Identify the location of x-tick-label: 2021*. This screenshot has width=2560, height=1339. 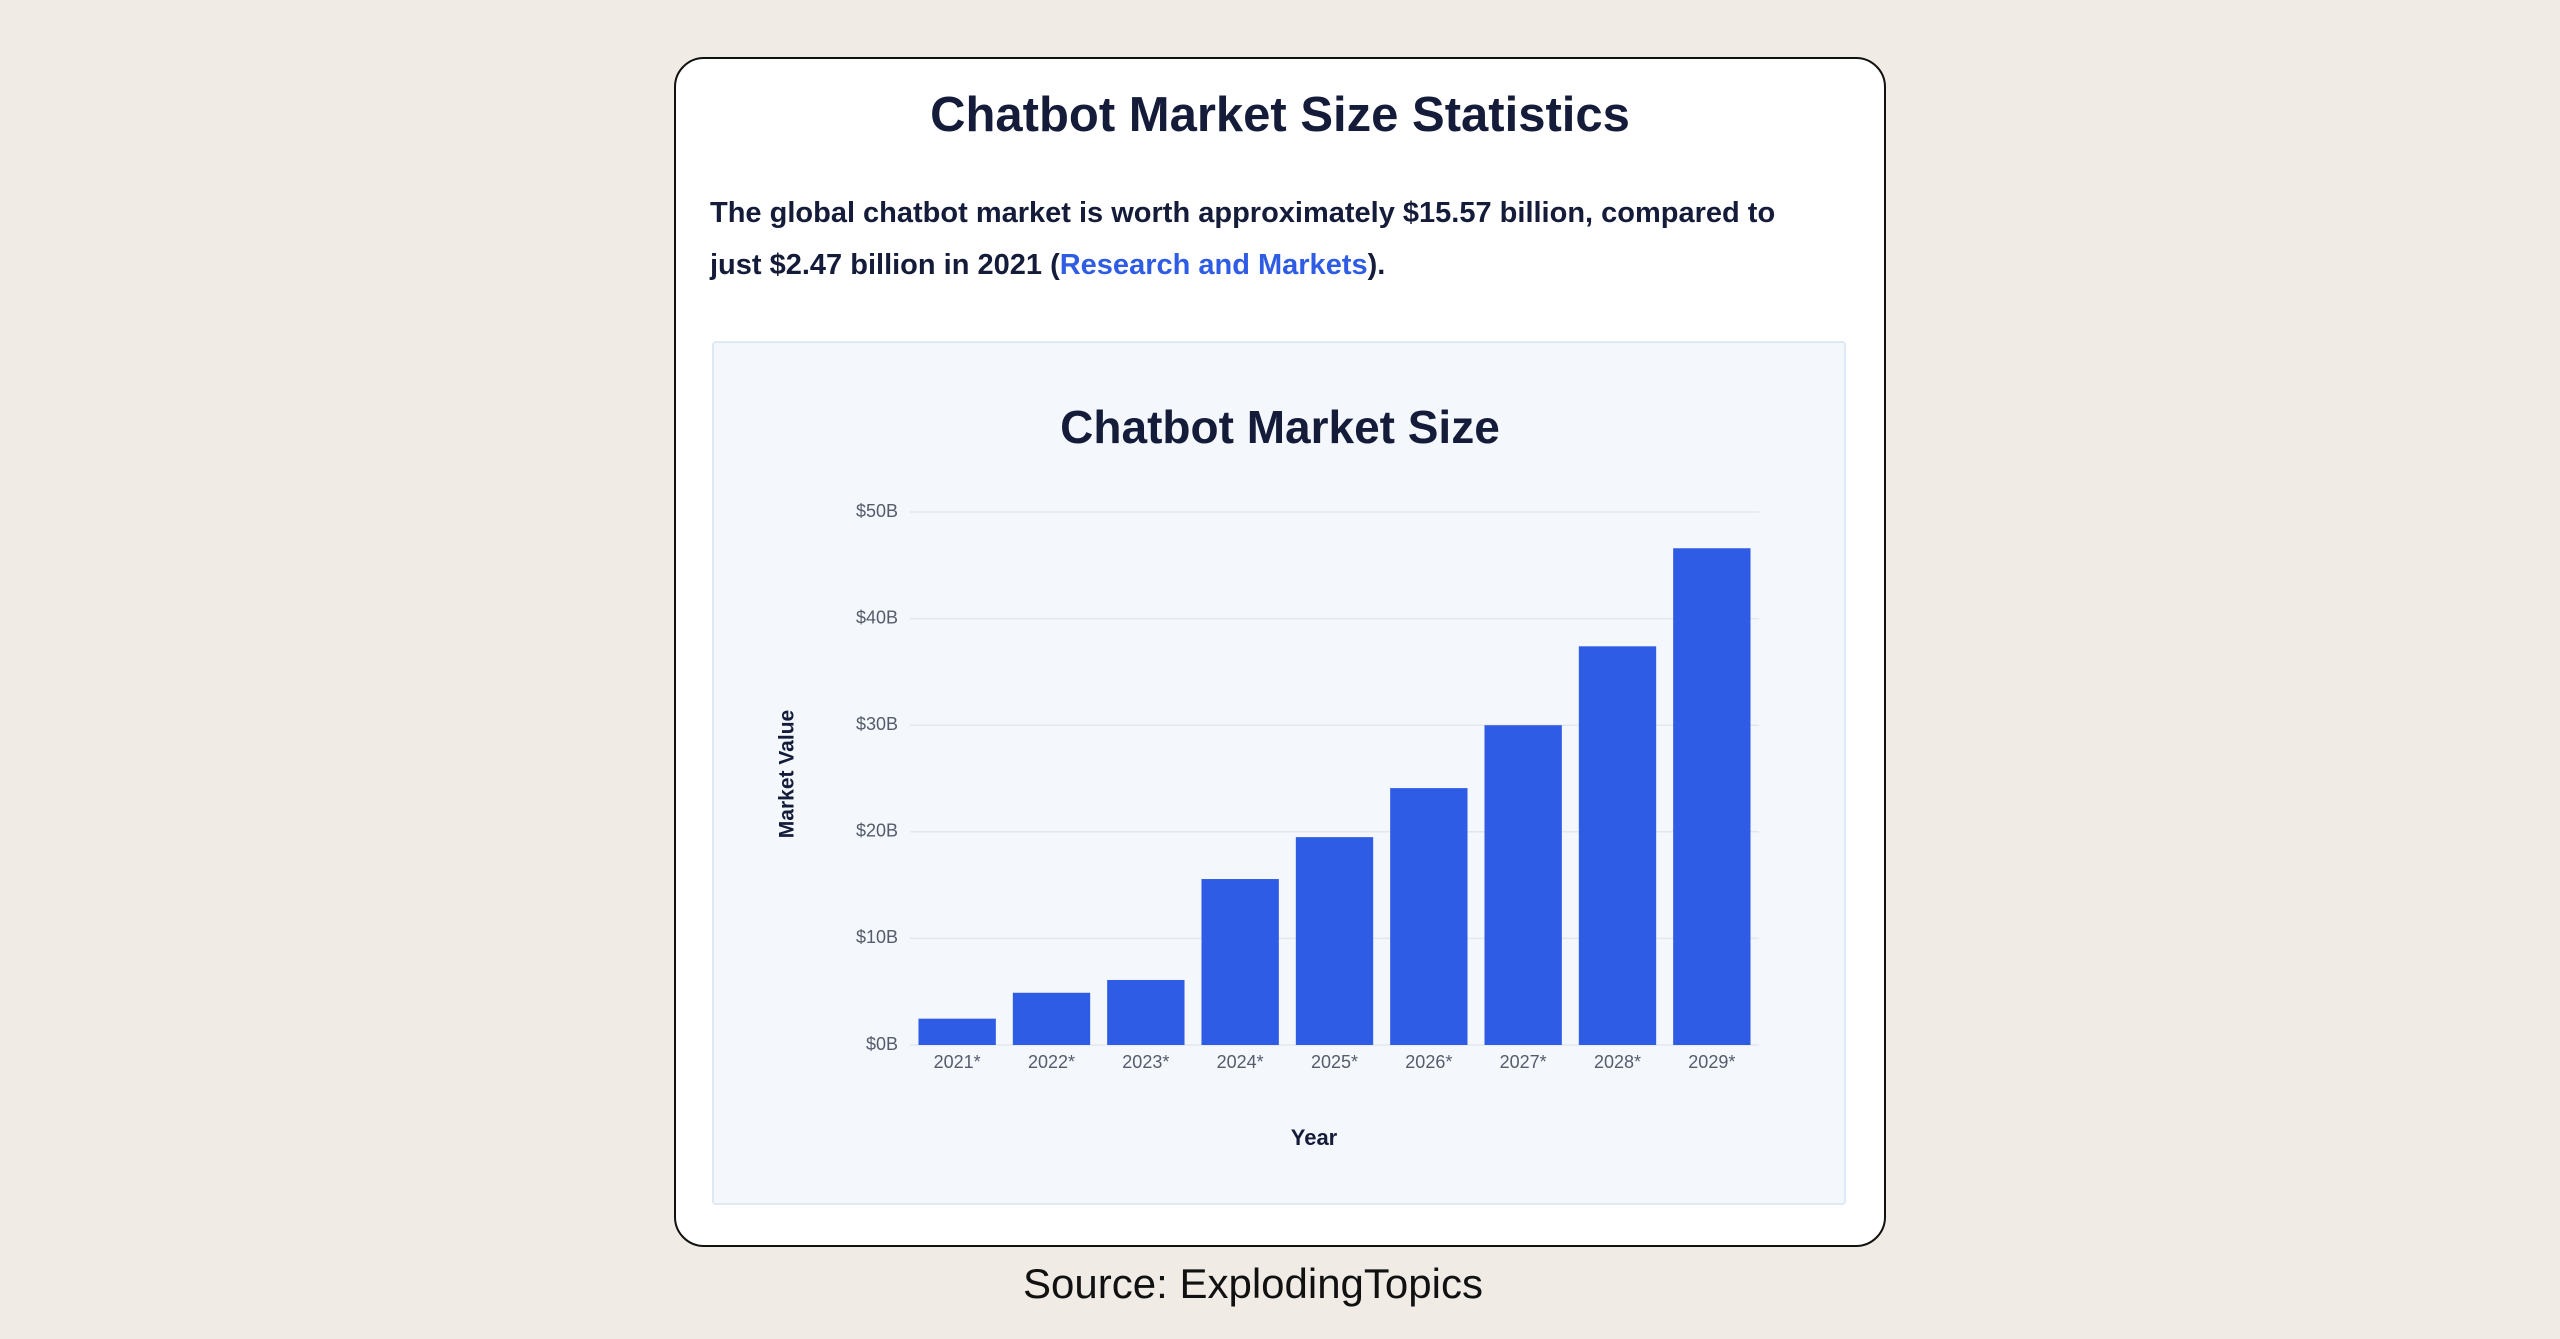
(957, 1062).